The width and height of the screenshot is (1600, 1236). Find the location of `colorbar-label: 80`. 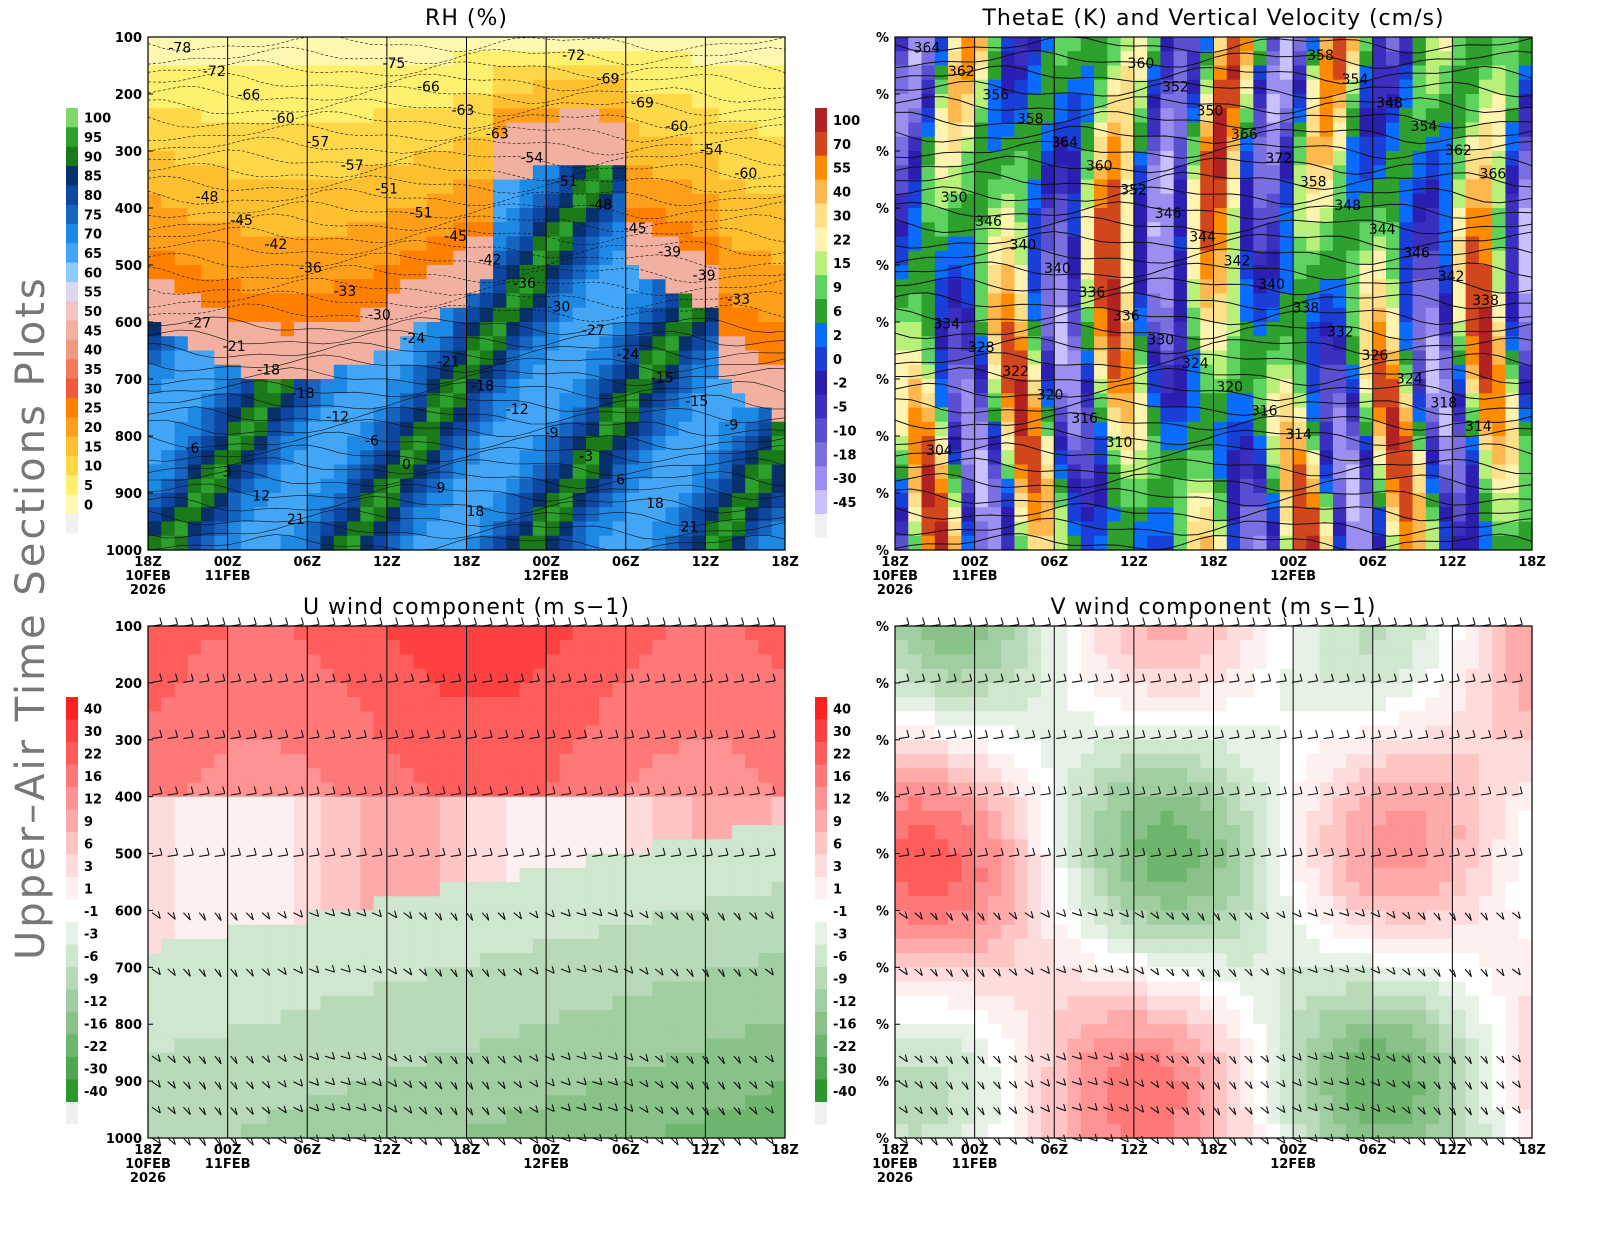

colorbar-label: 80 is located at coordinates (93, 196).